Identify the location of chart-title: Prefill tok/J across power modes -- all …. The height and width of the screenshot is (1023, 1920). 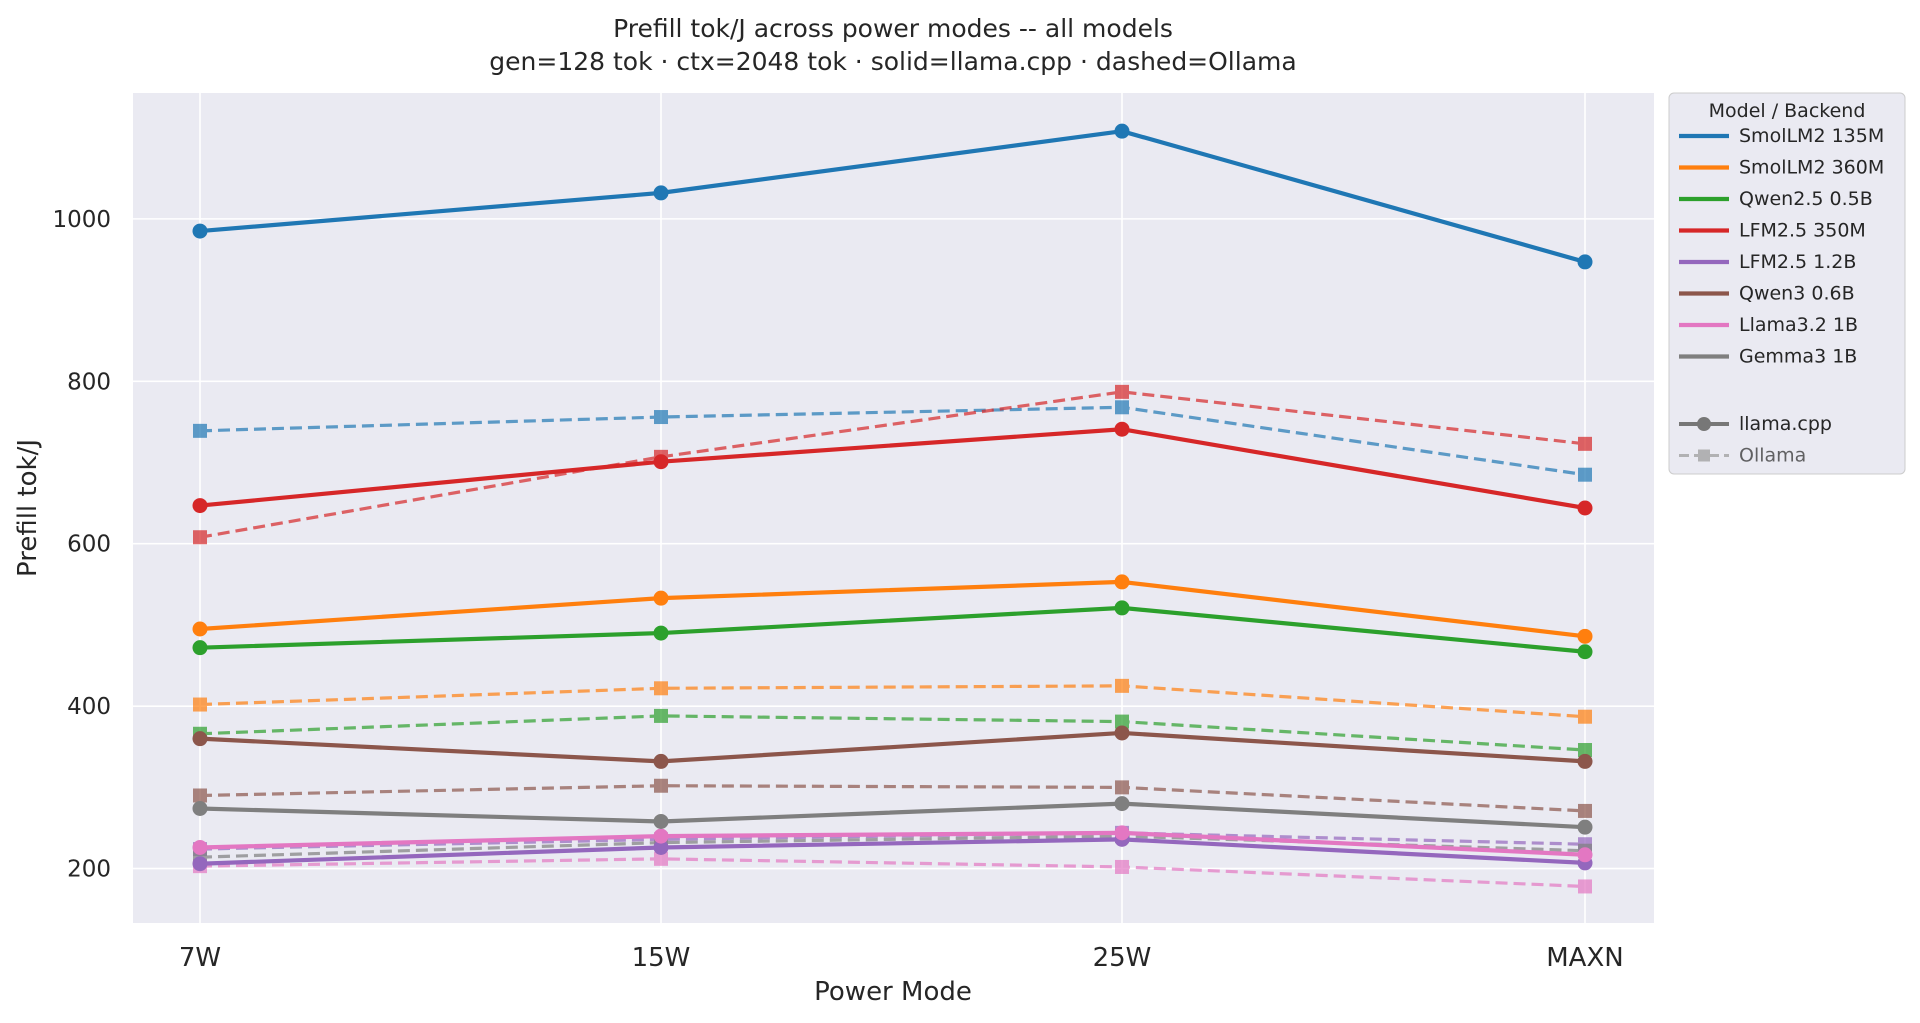
(893, 28).